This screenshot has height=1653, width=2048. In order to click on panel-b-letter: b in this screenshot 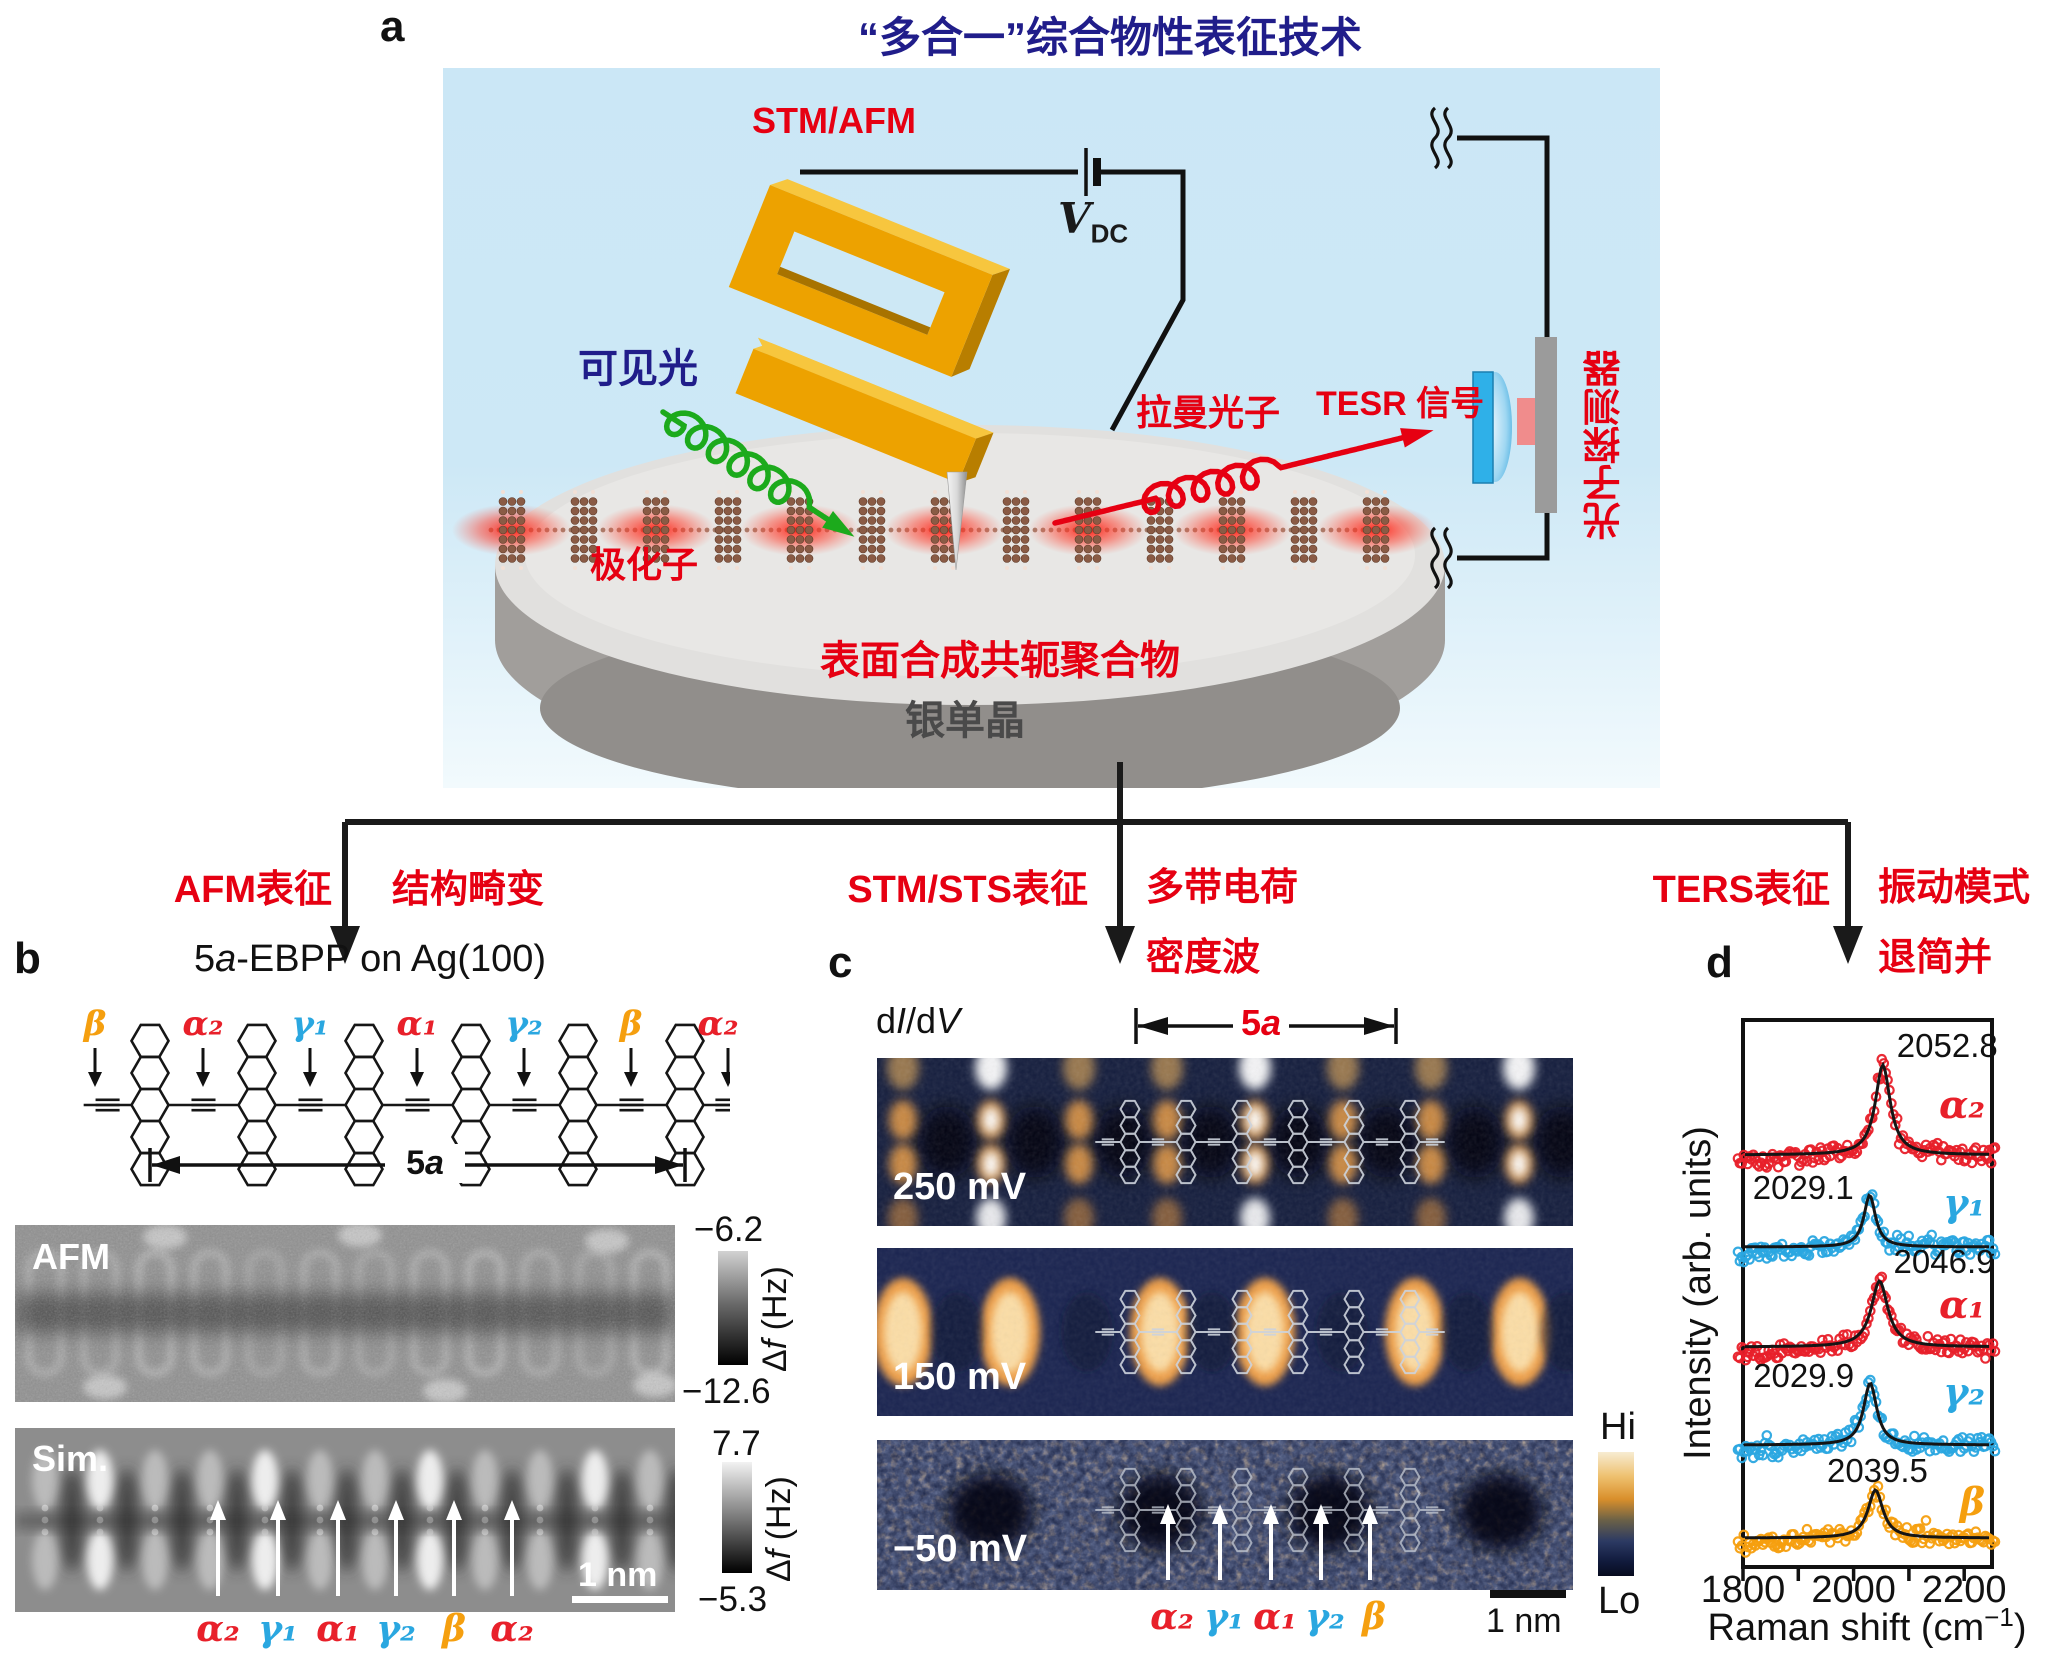, I will do `click(27, 958)`.